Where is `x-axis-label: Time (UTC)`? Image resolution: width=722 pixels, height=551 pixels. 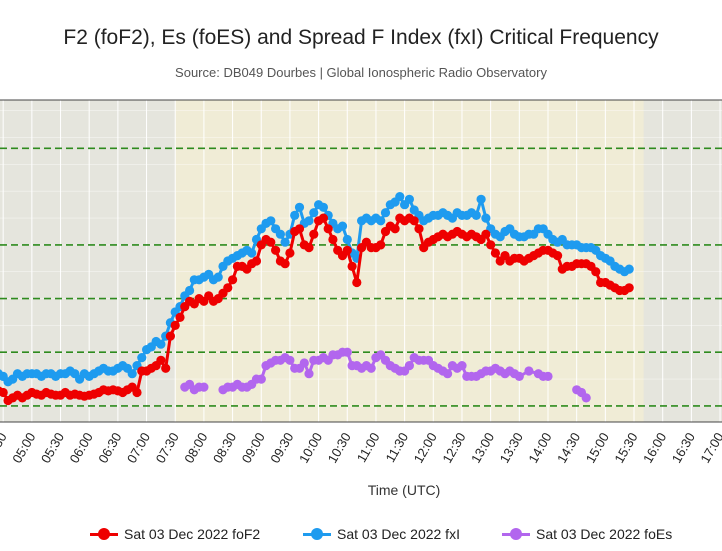 x-axis-label: Time (UTC) is located at coordinates (404, 490).